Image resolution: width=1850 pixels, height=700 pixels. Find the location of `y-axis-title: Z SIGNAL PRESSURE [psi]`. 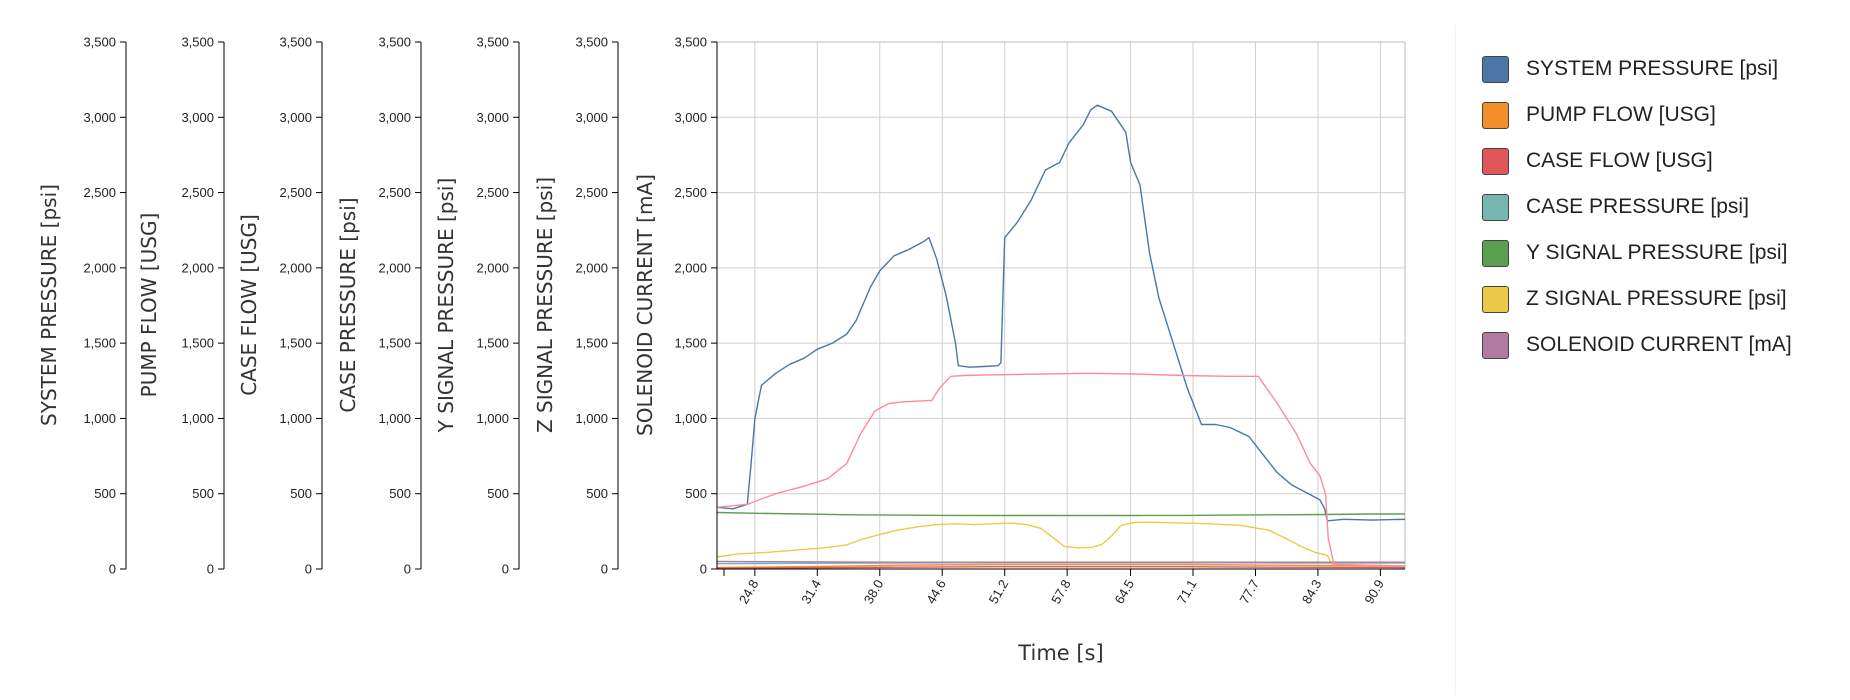

y-axis-title: Z SIGNAL PRESSURE [psi] is located at coordinates (545, 305).